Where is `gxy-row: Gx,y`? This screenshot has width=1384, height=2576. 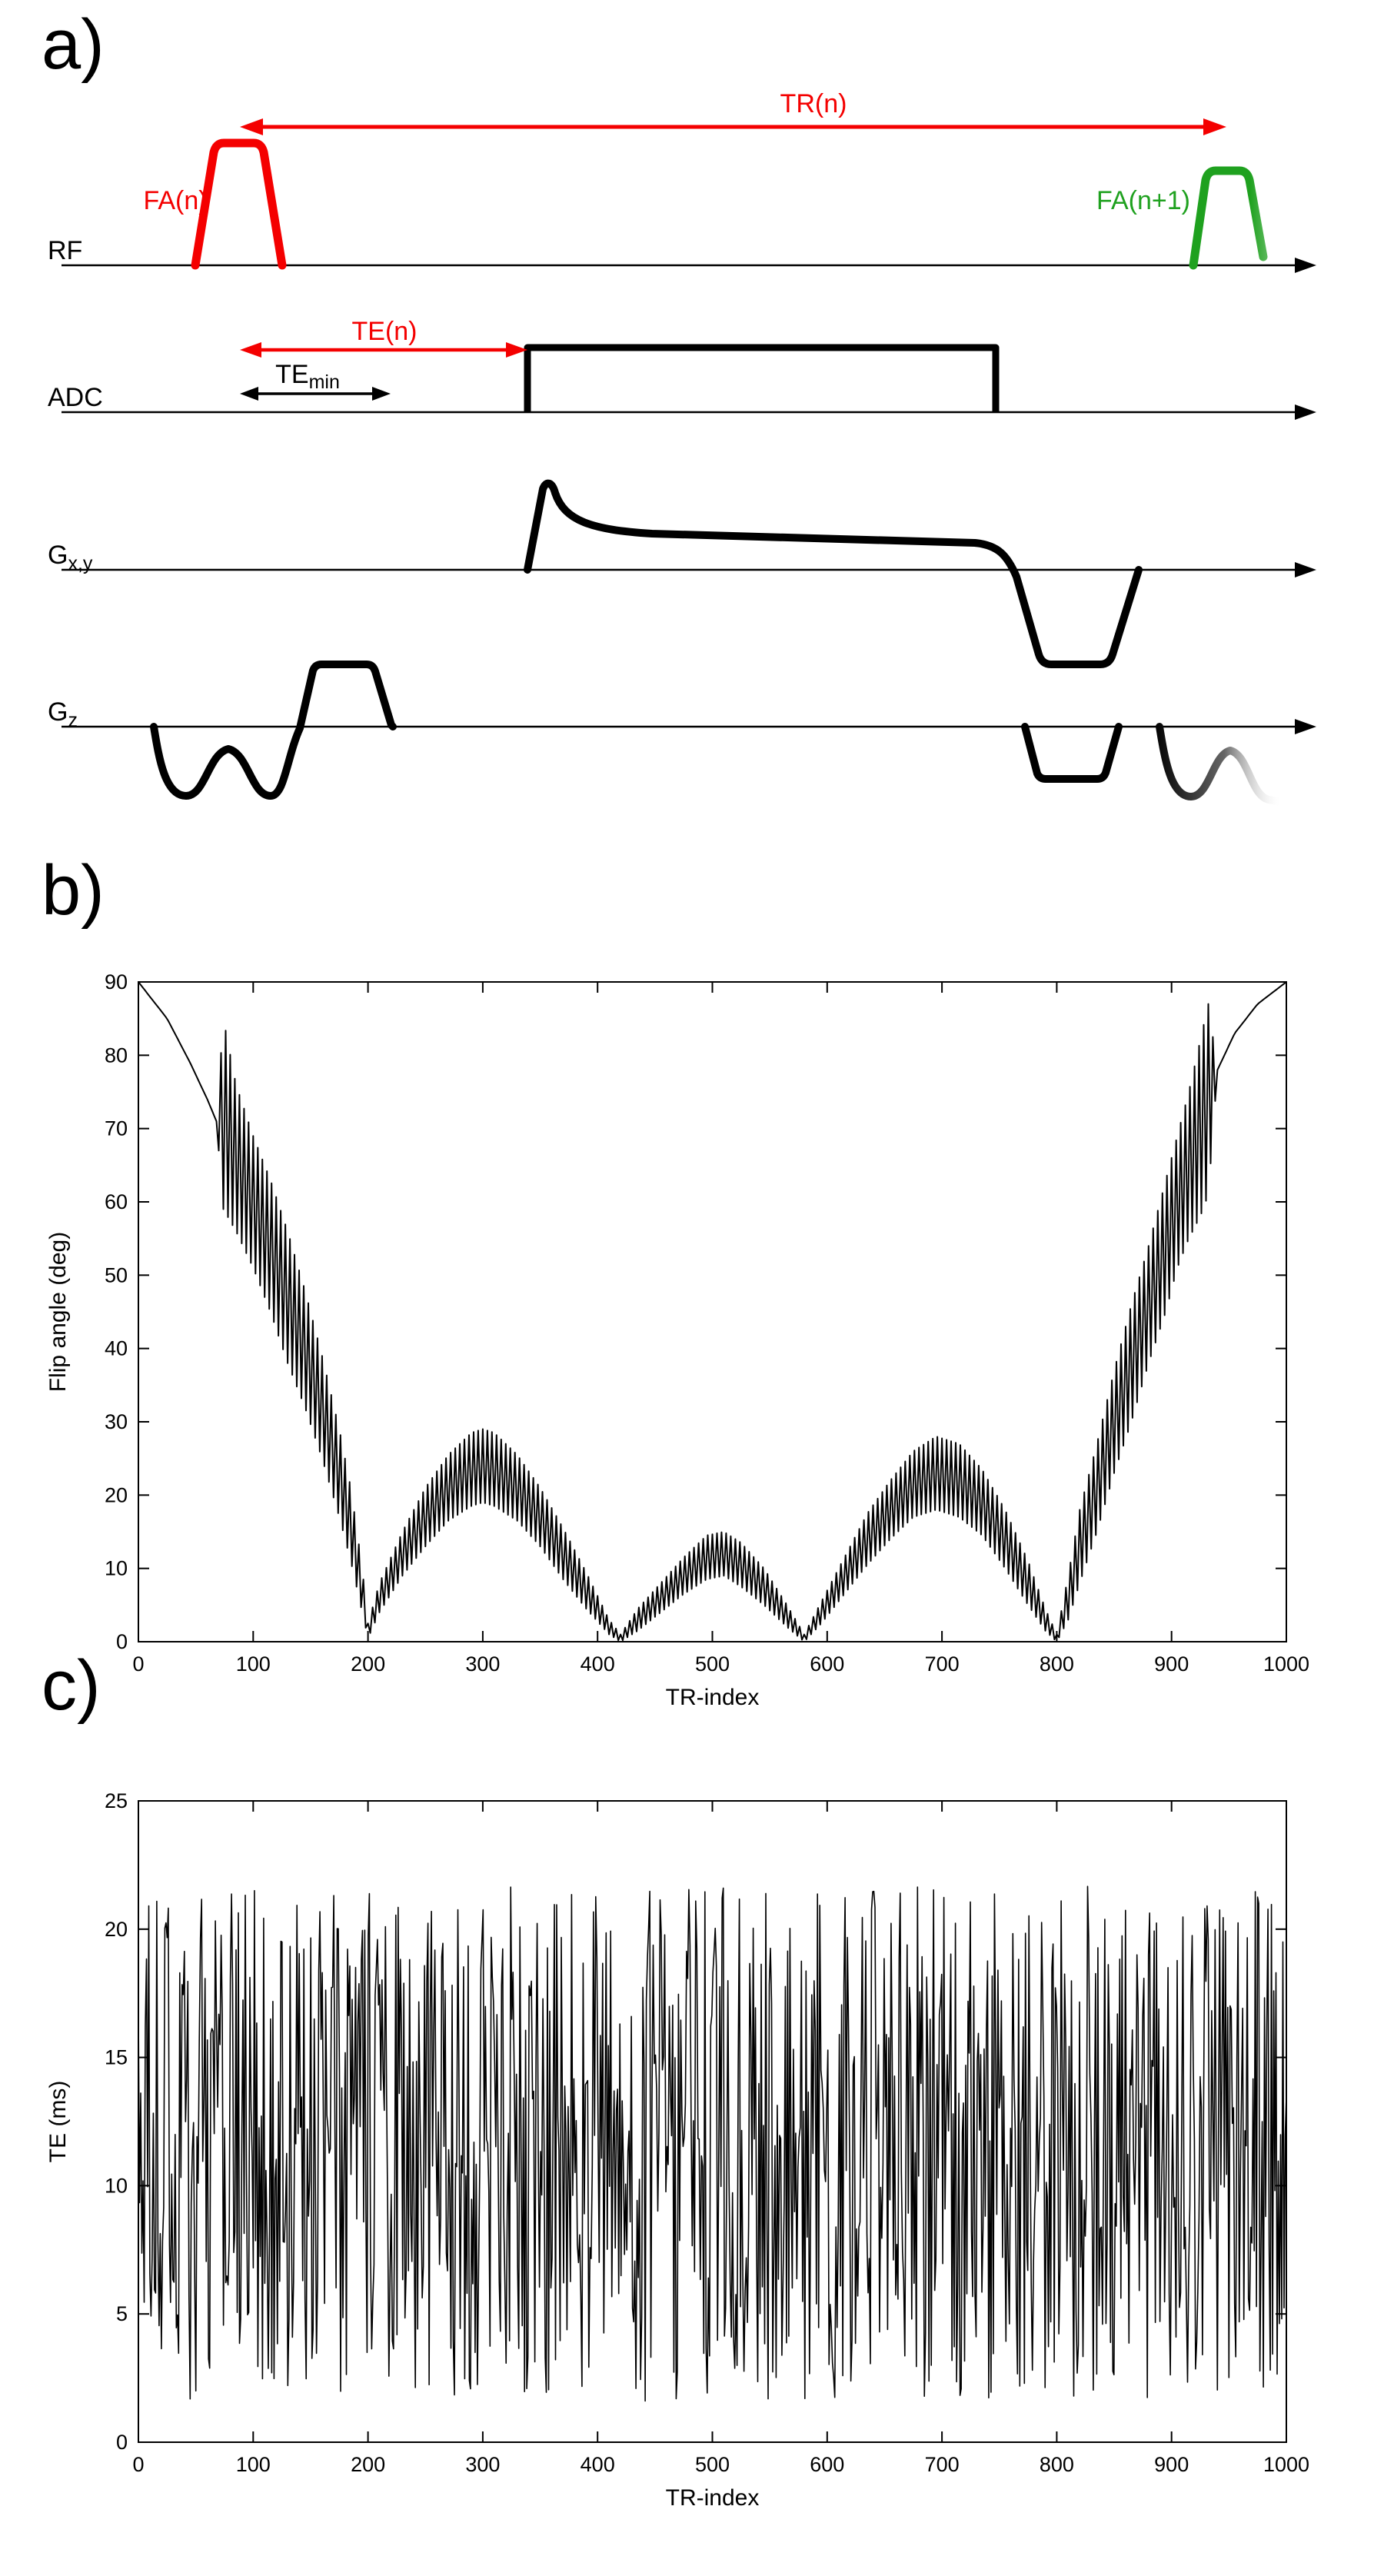 gxy-row: Gx,y is located at coordinates (682, 573).